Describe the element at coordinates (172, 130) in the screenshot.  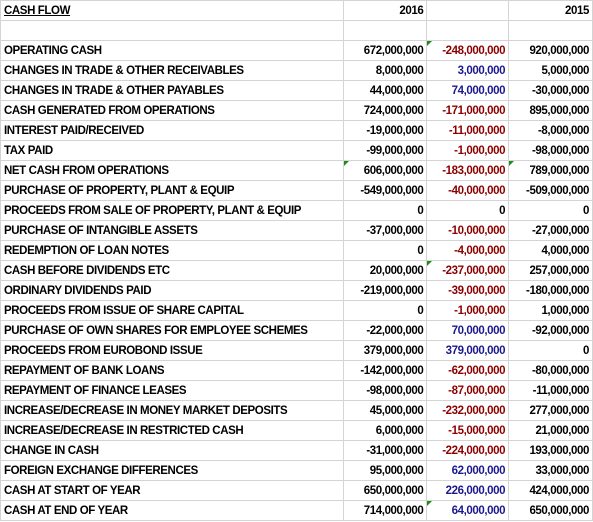
I see `row-label: INTEREST PAID/RECEIVED` at that location.